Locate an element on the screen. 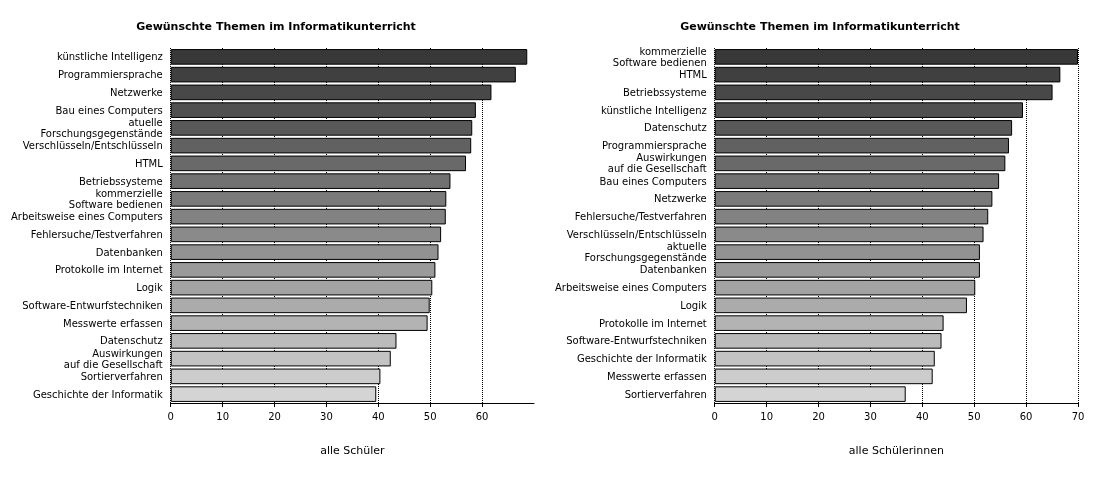 The image size is (1096, 481). x-tick-label: 70 is located at coordinates (1078, 416).